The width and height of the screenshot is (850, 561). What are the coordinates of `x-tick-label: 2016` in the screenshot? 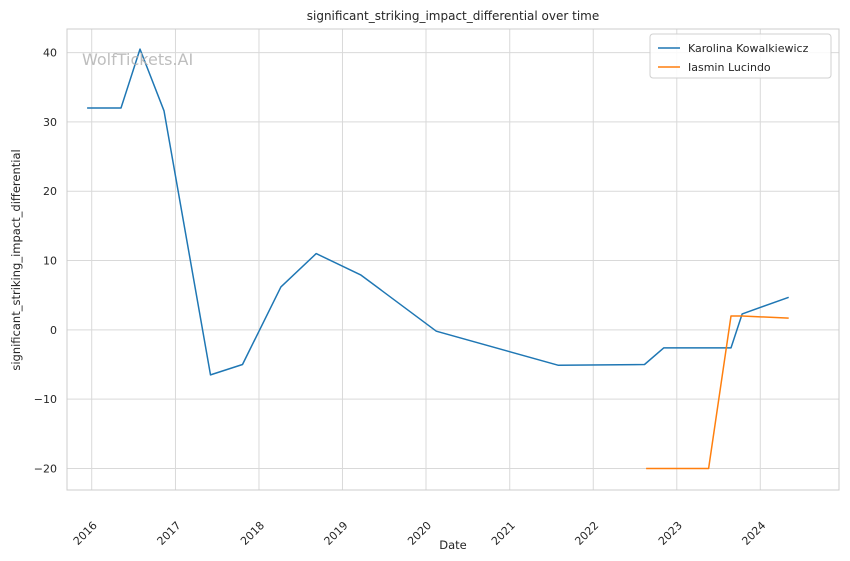 It's located at (85, 533).